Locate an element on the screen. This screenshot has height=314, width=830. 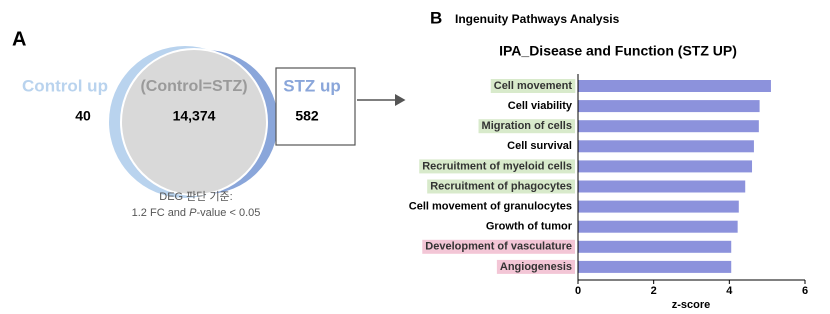
x-tick-label: 0 is located at coordinates (578, 291).